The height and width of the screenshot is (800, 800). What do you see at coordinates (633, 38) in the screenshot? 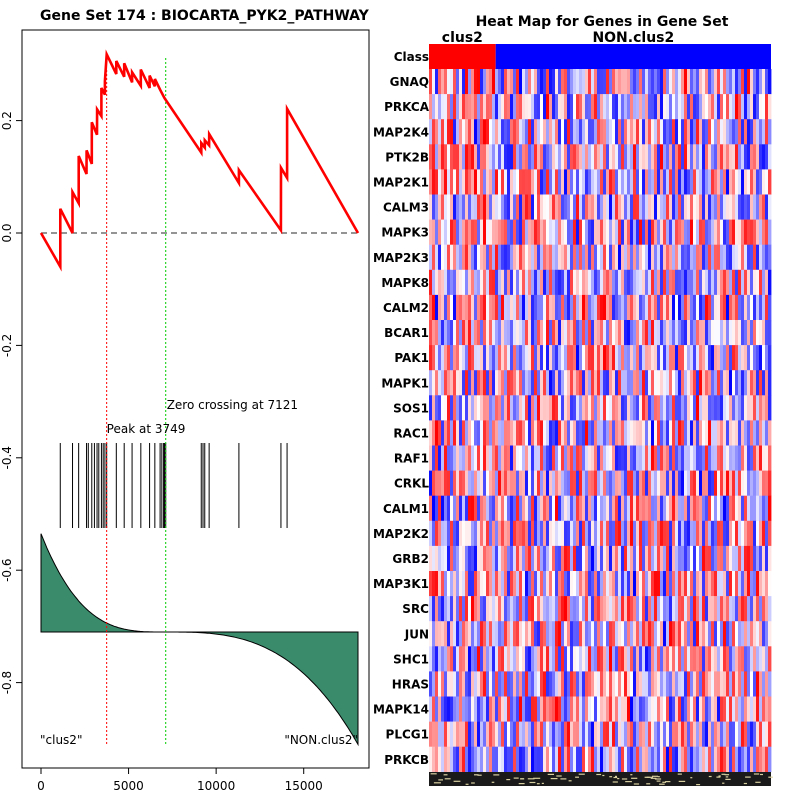
I see `class-group-label-nonclus2: NON.clus2` at bounding box center [633, 38].